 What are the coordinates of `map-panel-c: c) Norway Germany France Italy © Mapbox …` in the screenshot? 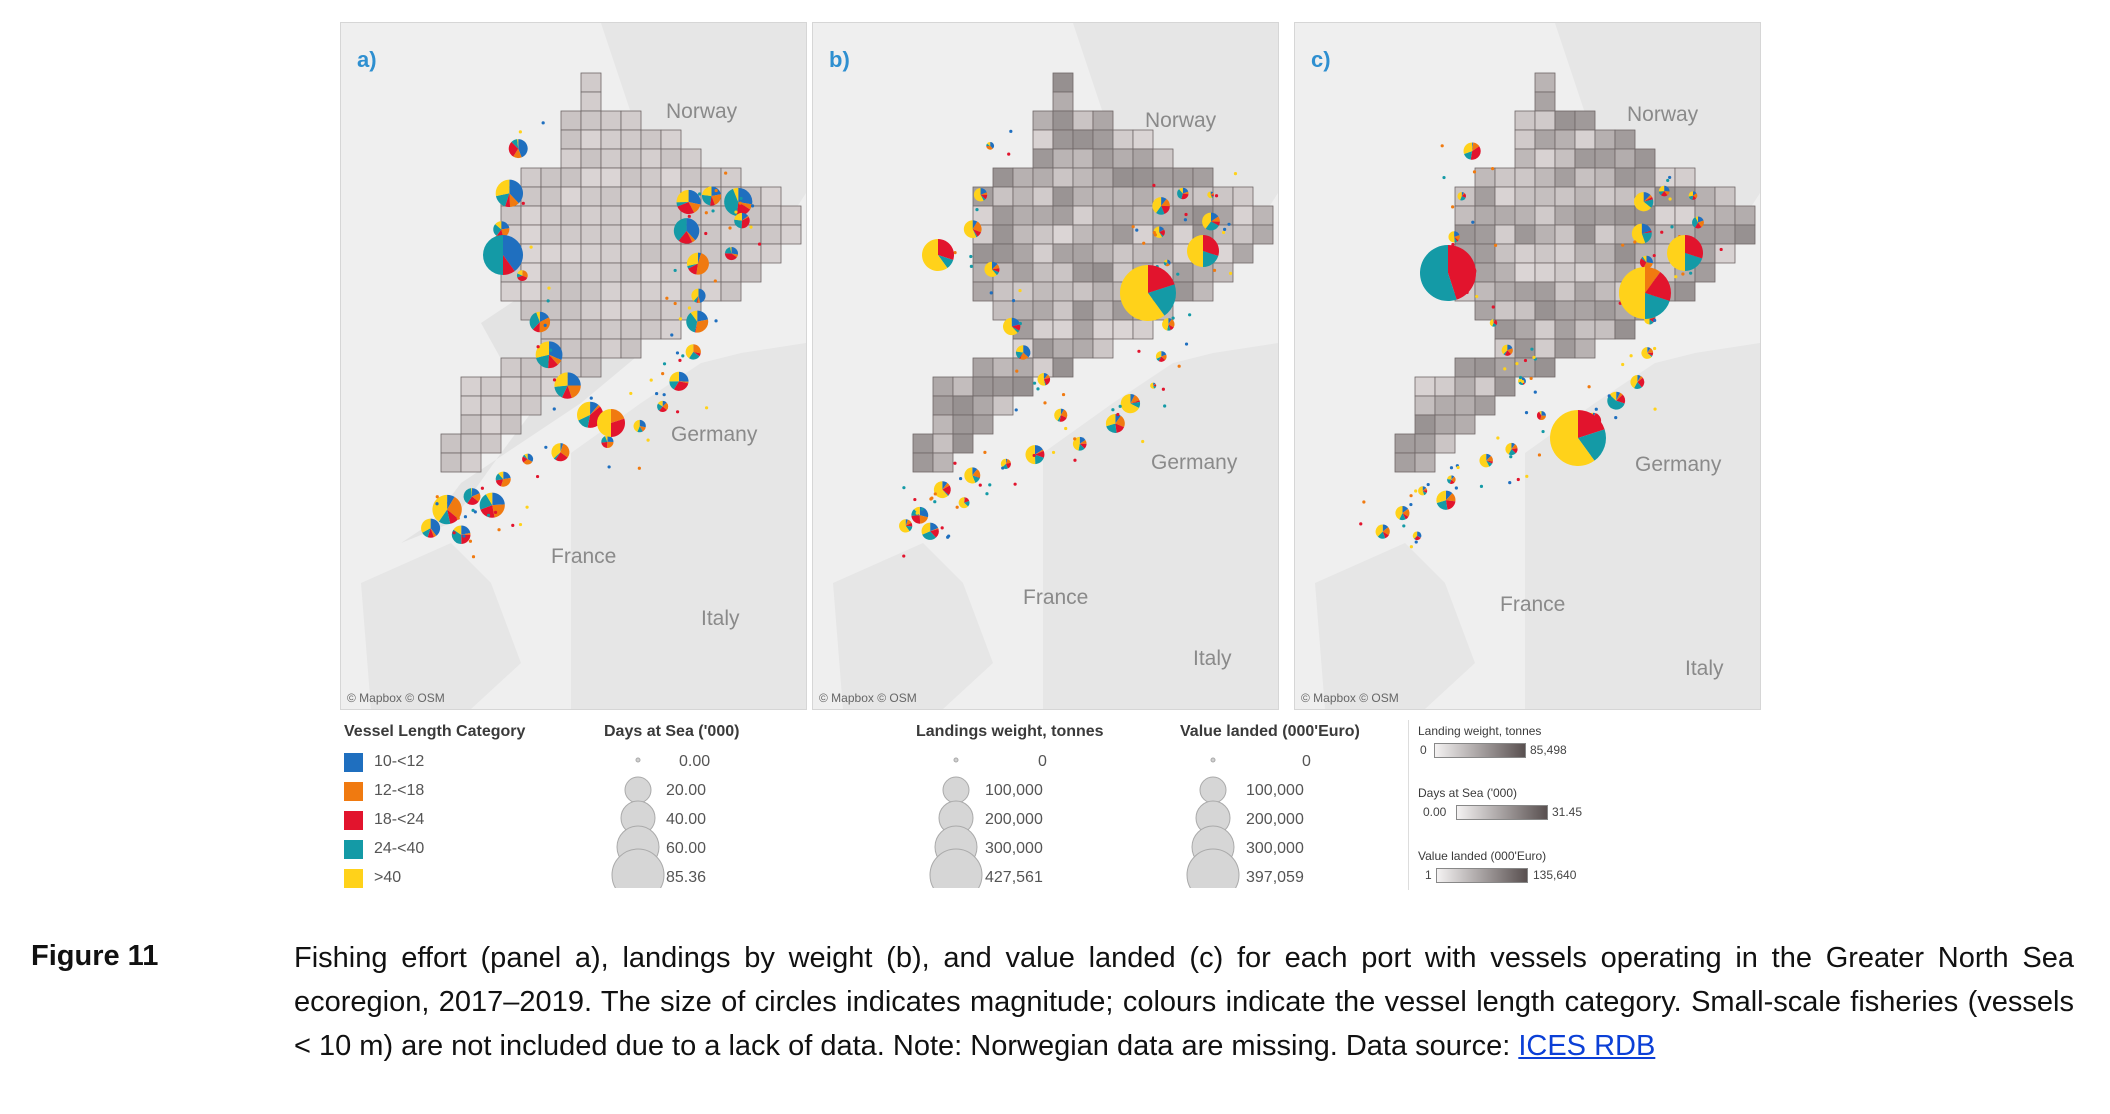 It's located at (1527, 366).